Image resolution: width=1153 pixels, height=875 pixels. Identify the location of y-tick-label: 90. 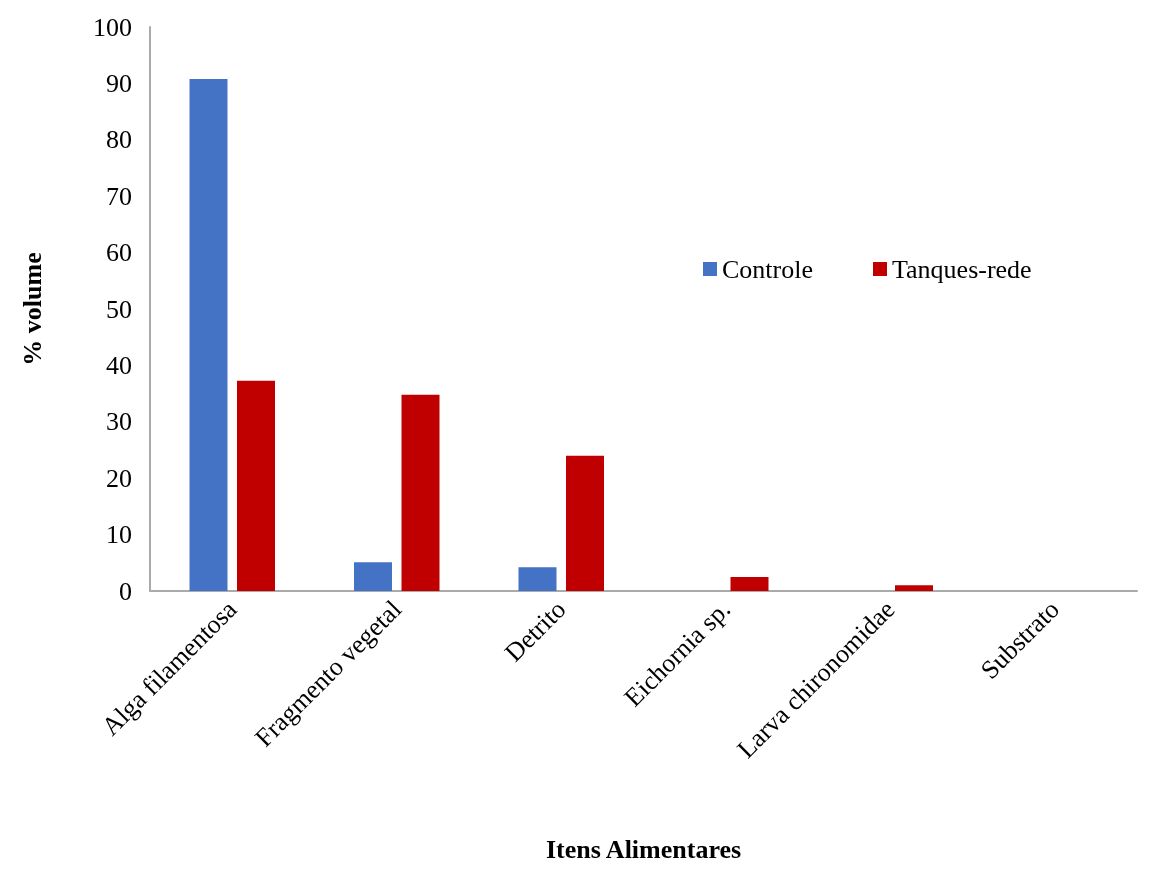
(119, 83).